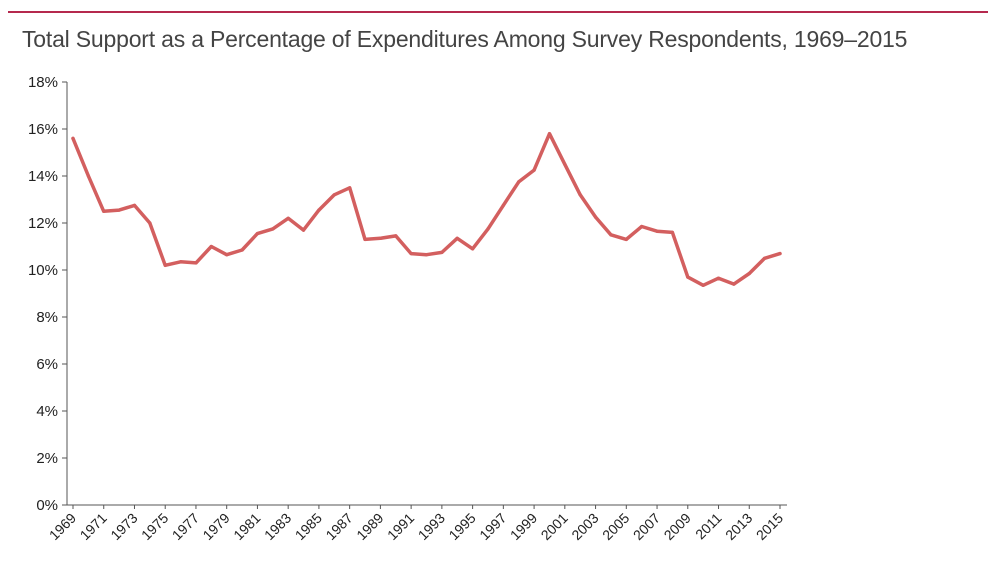  I want to click on y-tick-label: 0%, so click(47, 505).